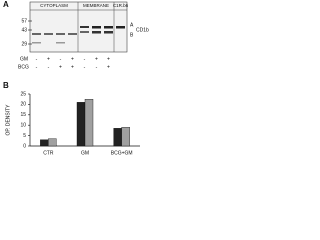 The image size is (320, 240). What do you see at coordinates (24, 21) in the screenshot?
I see `marker: 57` at bounding box center [24, 21].